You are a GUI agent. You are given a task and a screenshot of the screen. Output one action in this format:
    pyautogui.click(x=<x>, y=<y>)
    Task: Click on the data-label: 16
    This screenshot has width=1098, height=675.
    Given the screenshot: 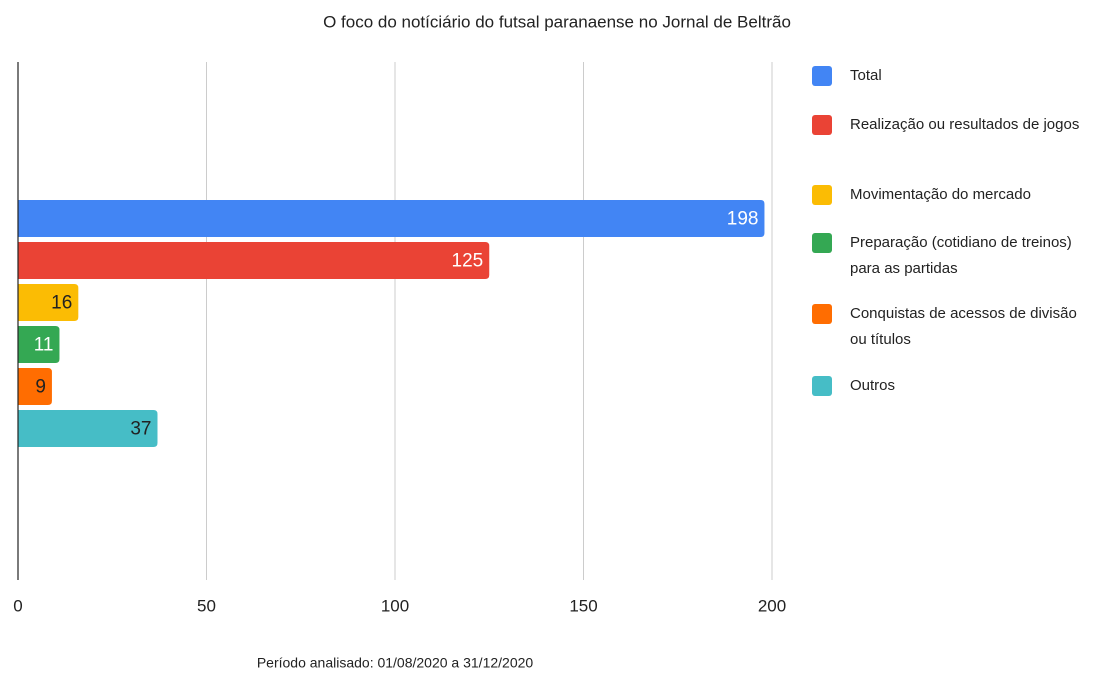 What is the action you would take?
    pyautogui.click(x=61, y=303)
    